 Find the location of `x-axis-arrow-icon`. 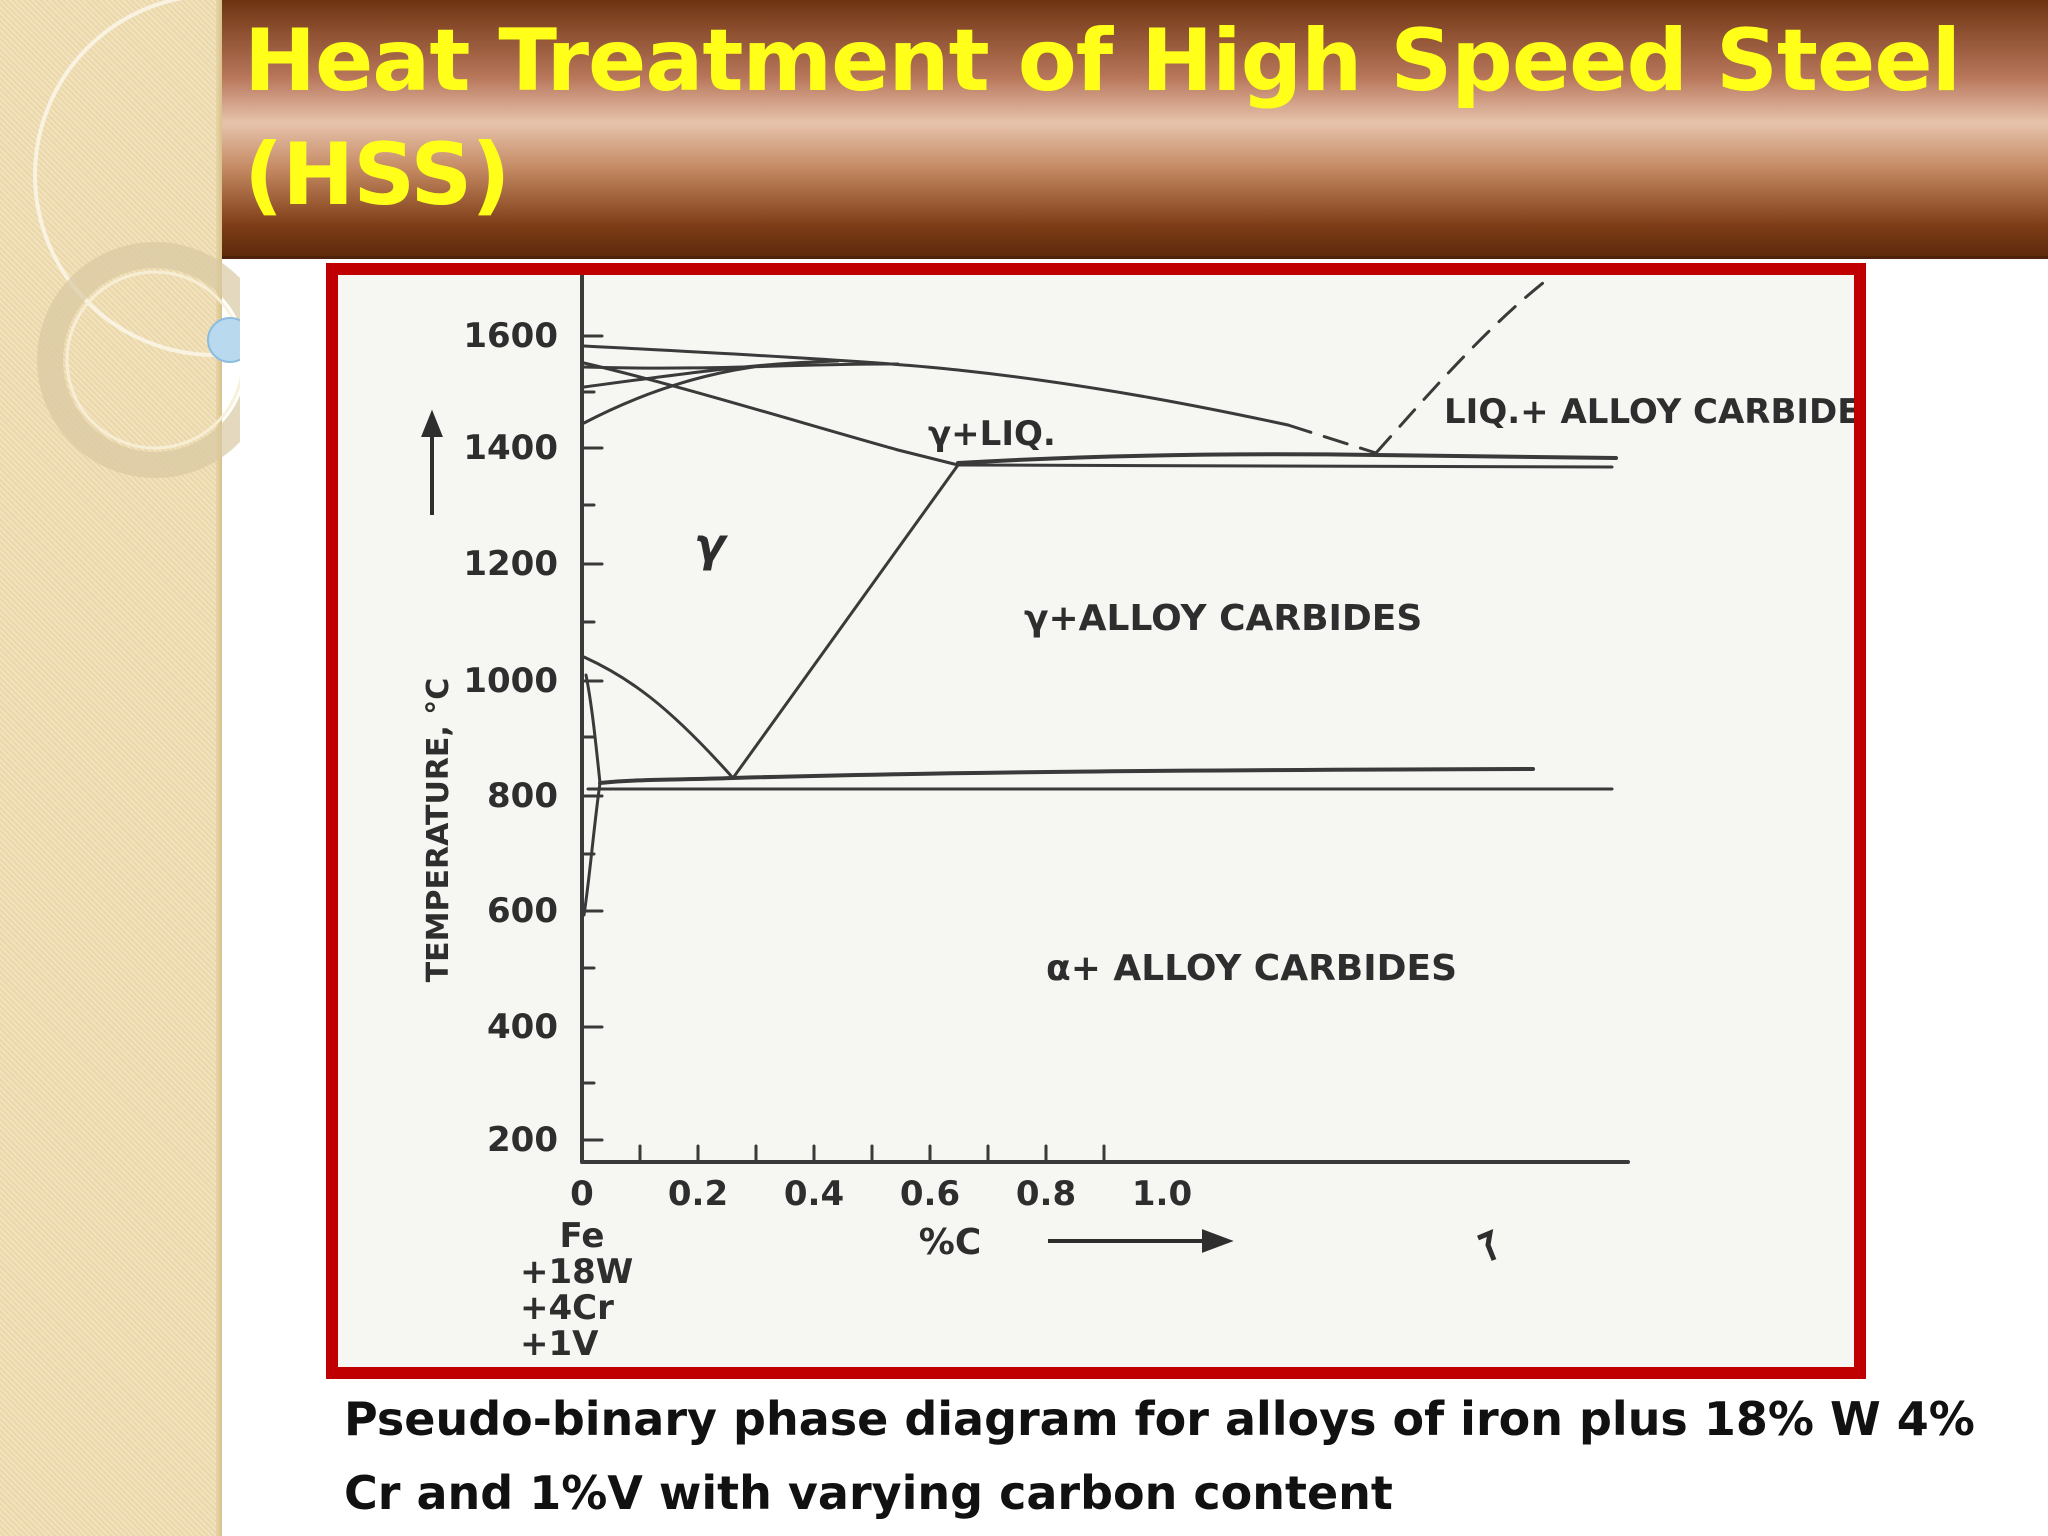

x-axis-arrow-icon is located at coordinates (1141, 1241).